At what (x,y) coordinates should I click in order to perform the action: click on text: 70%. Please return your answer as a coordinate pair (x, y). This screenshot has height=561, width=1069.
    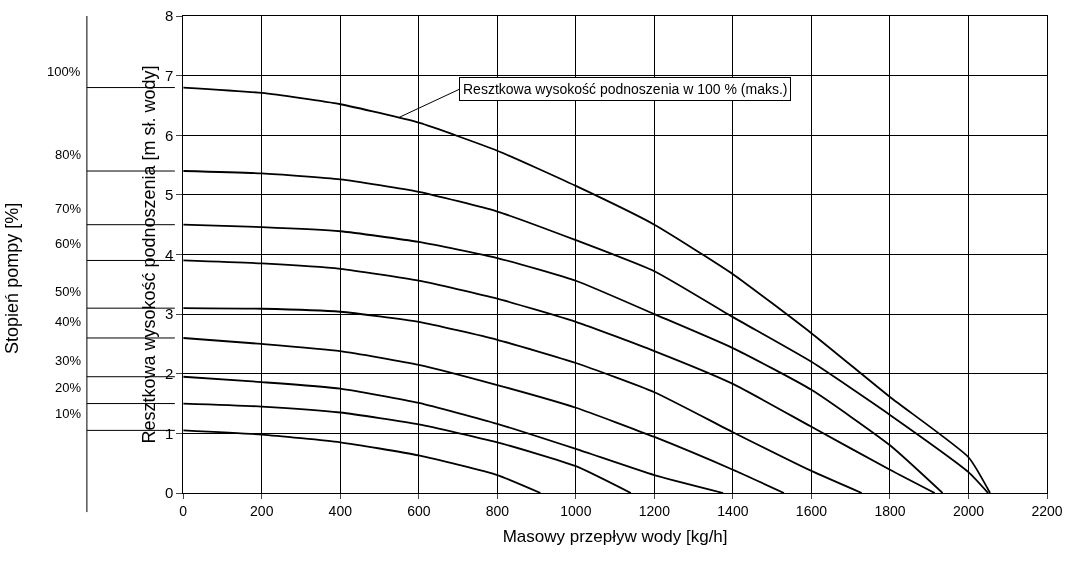
    Looking at the image, I should click on (68, 208).